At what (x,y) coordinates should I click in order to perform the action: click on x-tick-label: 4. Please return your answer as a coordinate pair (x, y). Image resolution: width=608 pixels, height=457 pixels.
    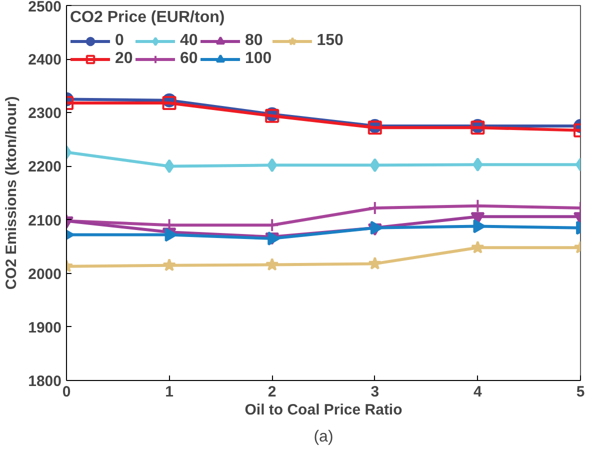
    Looking at the image, I should click on (478, 392).